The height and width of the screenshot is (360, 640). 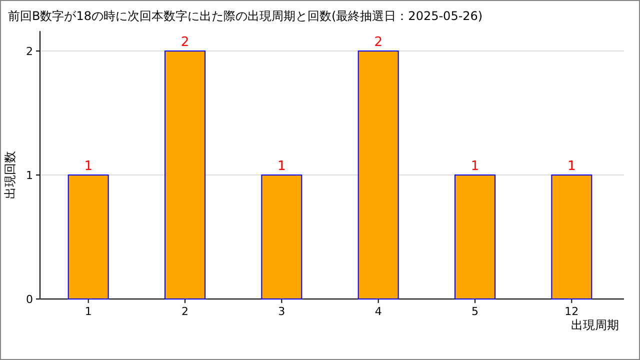 What do you see at coordinates (475, 311) in the screenshot?
I see `x-tick-label: 5` at bounding box center [475, 311].